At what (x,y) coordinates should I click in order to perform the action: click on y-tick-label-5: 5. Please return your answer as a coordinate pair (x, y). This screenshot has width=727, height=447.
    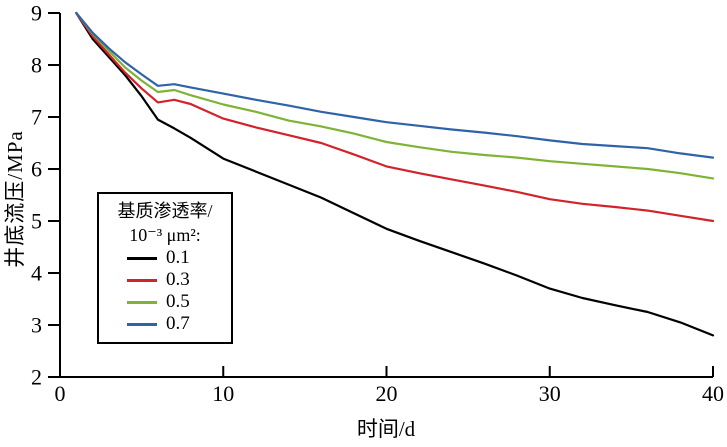
    Looking at the image, I should click on (36, 221).